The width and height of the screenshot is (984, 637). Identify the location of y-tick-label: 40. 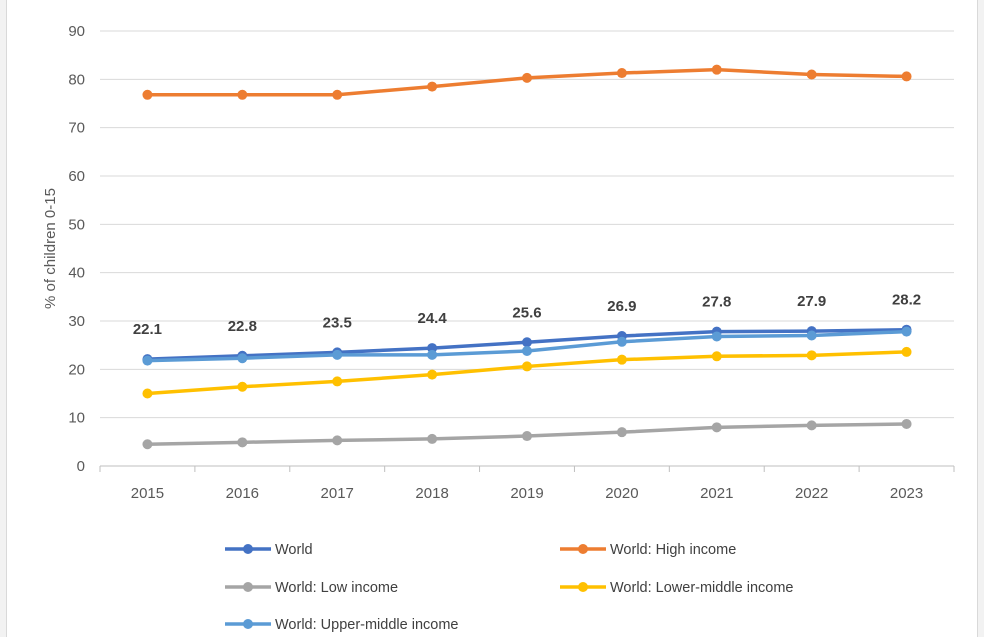
(76, 273).